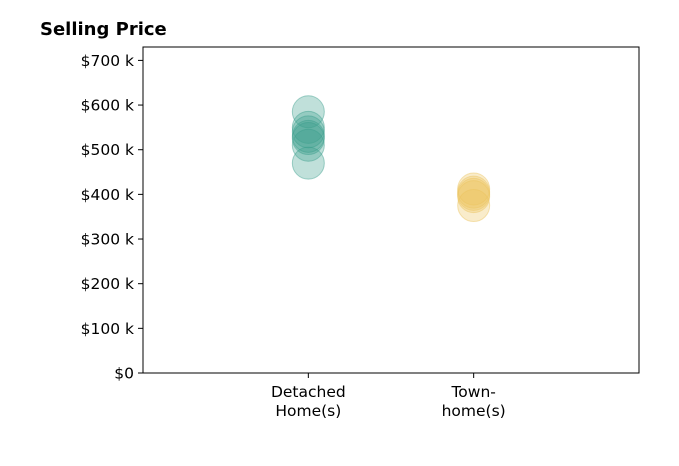  I want to click on x-tick-label: Home(s), so click(308, 411).